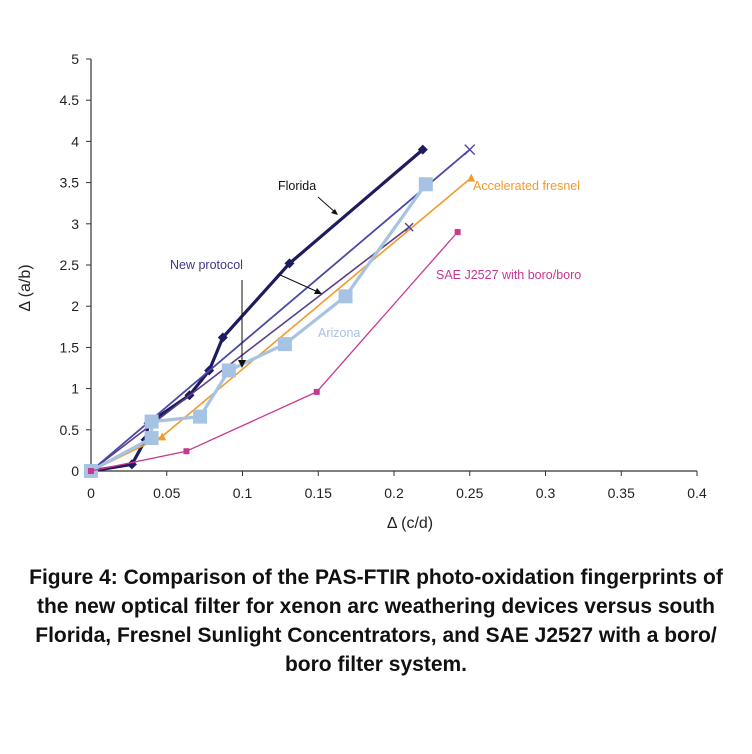 The width and height of the screenshot is (752, 754). What do you see at coordinates (469, 493) in the screenshot?
I see `x-tick-label: 0.25` at bounding box center [469, 493].